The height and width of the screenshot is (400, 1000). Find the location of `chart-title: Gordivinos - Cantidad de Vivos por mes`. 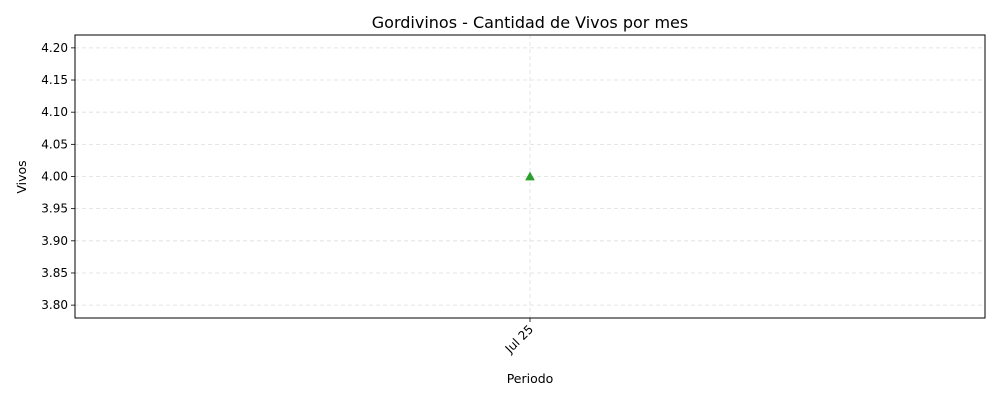

chart-title: Gordivinos - Cantidad de Vivos por mes is located at coordinates (530, 22).